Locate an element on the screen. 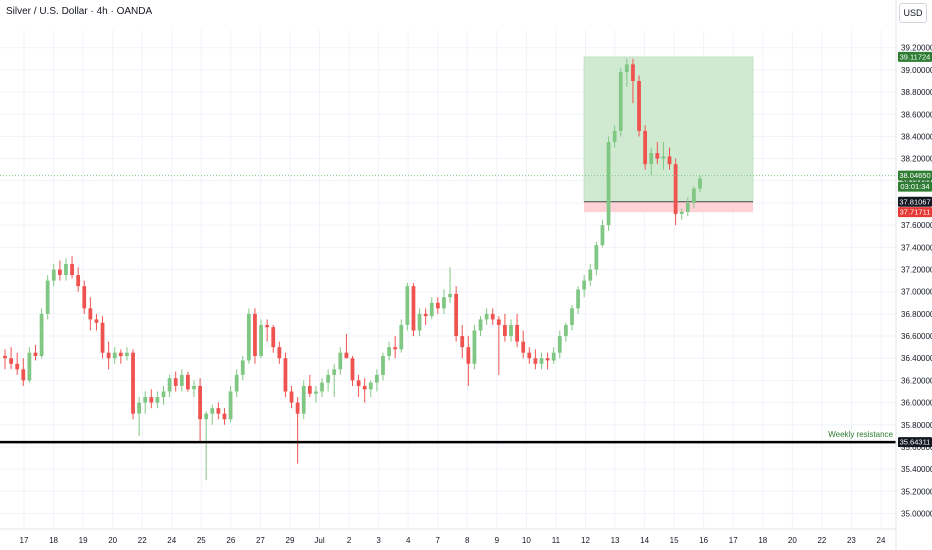 The image size is (932, 550). y-tick-label: 36.60000 is located at coordinates (916, 336).